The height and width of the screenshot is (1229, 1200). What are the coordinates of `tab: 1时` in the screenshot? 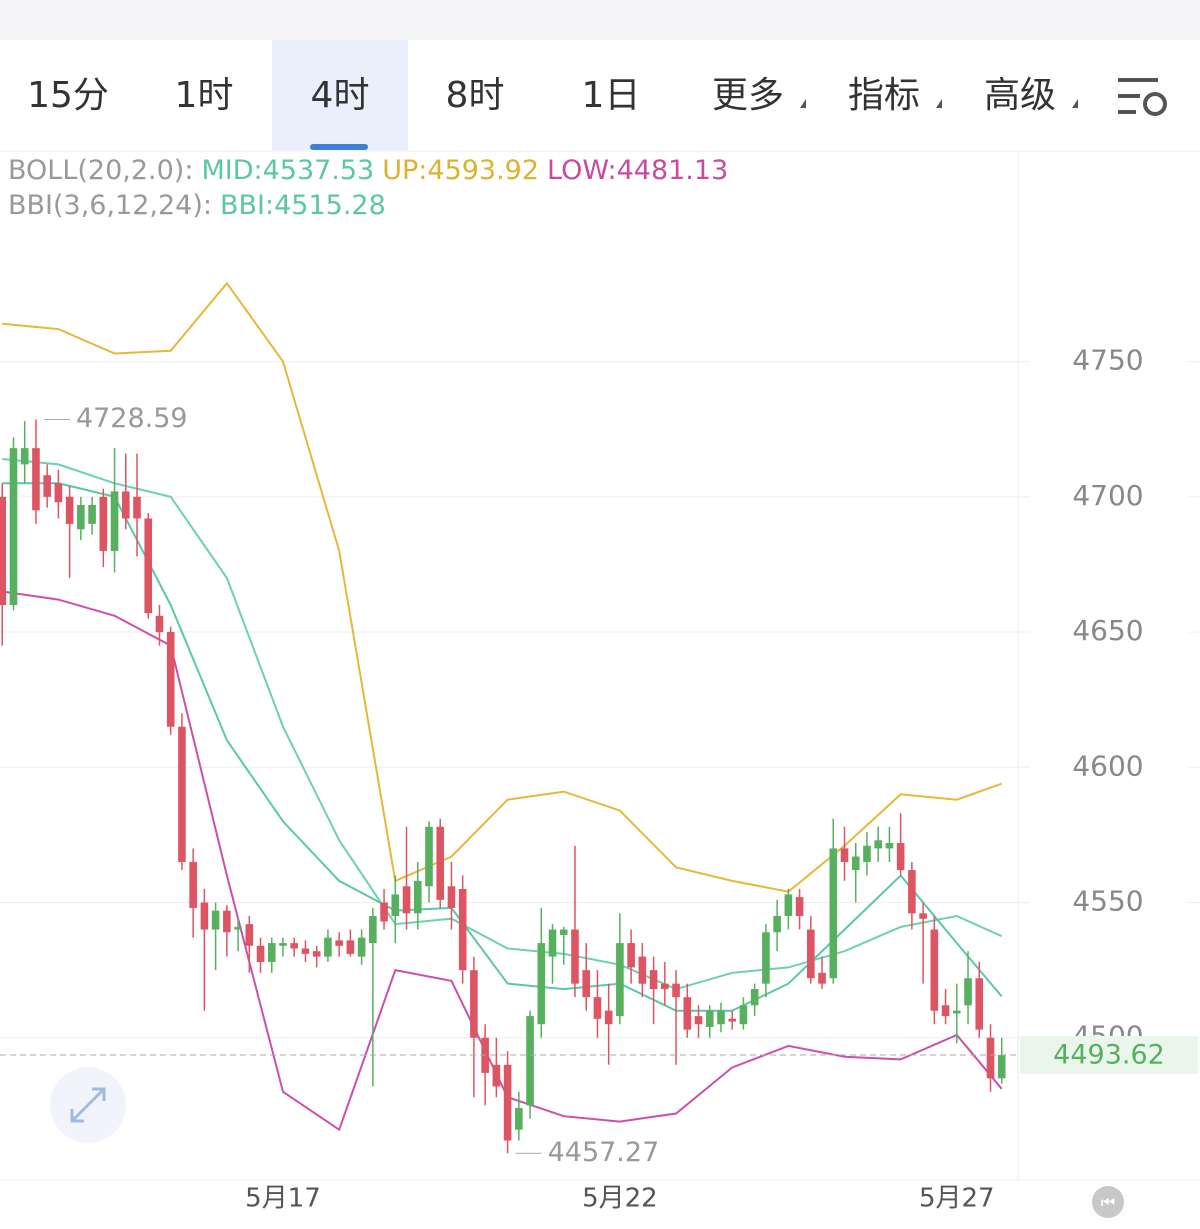 It's located at (204, 95).